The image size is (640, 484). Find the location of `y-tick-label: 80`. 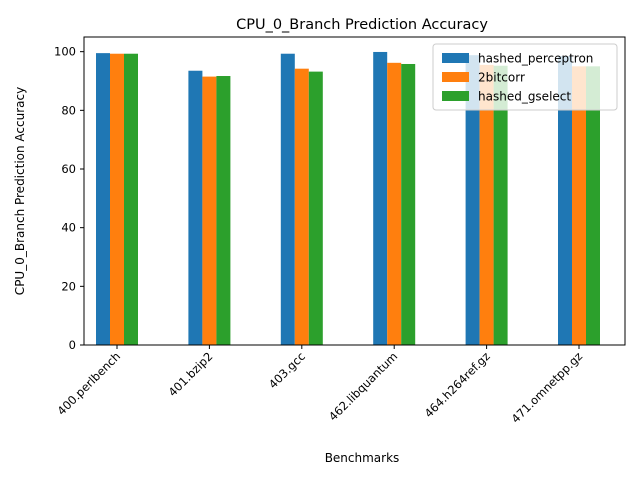

y-tick-label: 80 is located at coordinates (68, 110).